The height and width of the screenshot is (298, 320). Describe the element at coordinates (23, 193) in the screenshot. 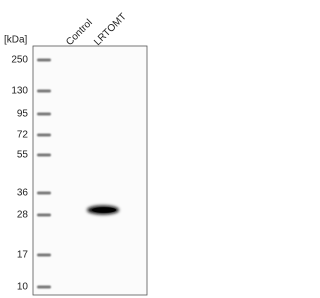

I see `marker-label: 36` at that location.